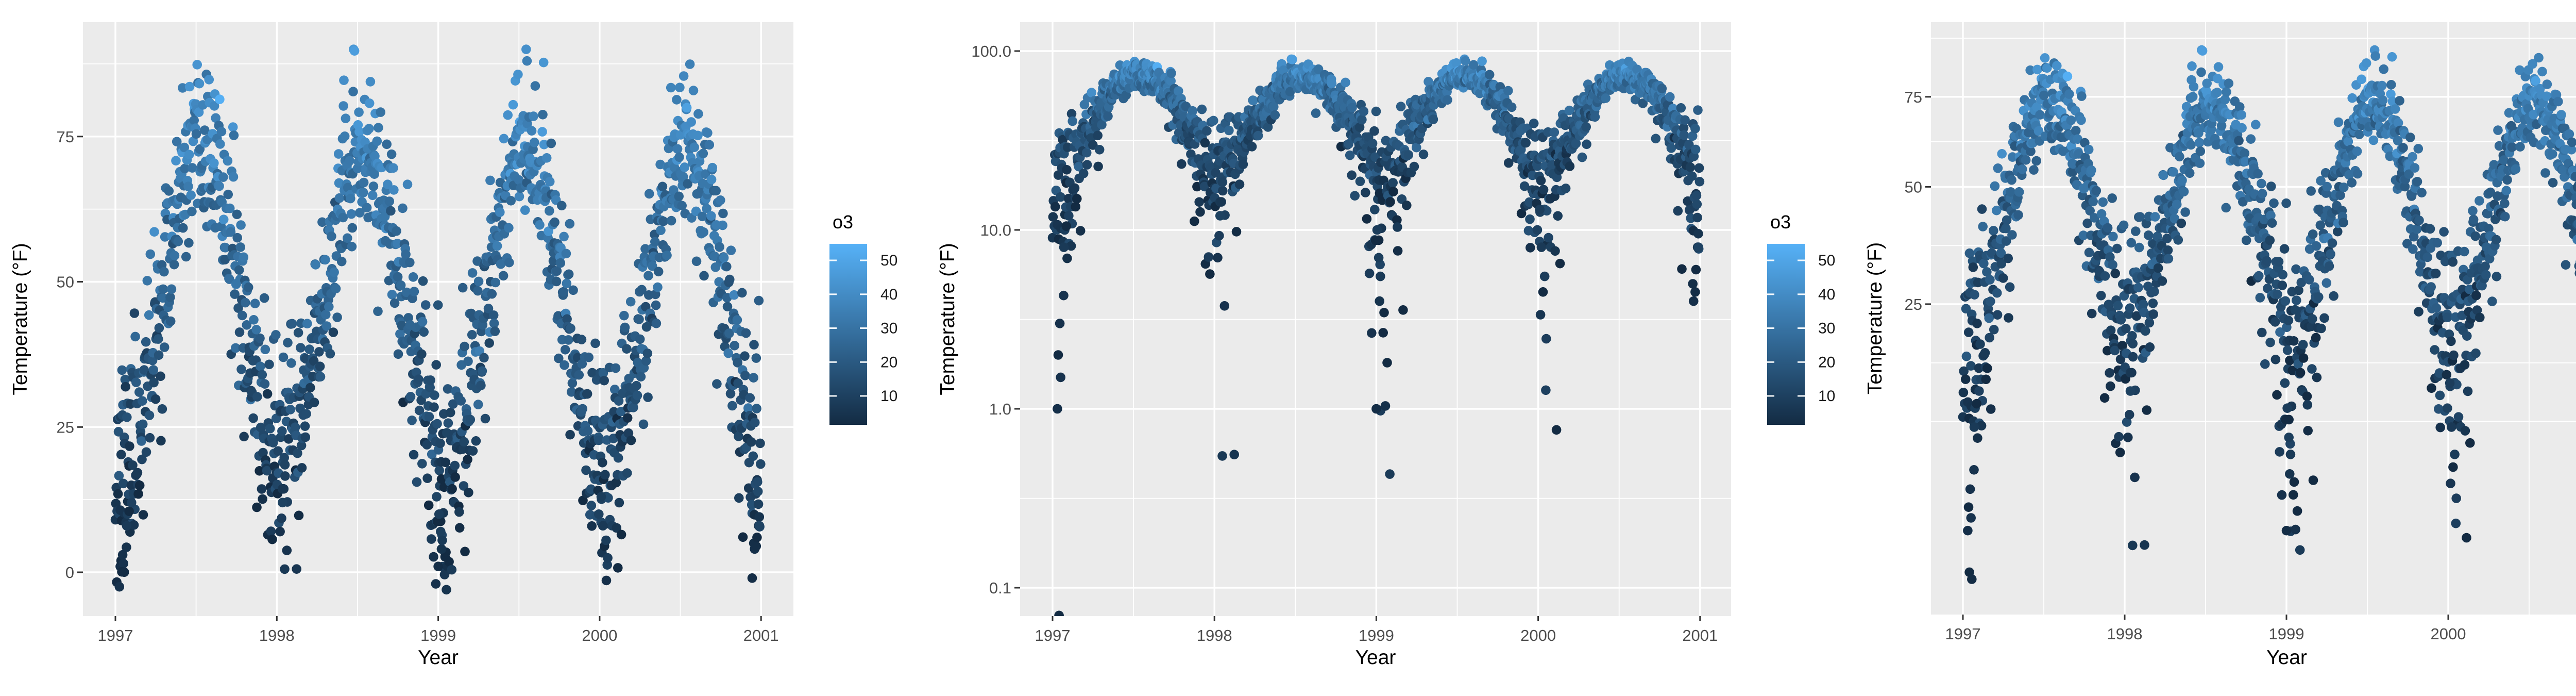 The image size is (2576, 696). Describe the element at coordinates (69, 573) in the screenshot. I see `y-tick-label: 0` at that location.